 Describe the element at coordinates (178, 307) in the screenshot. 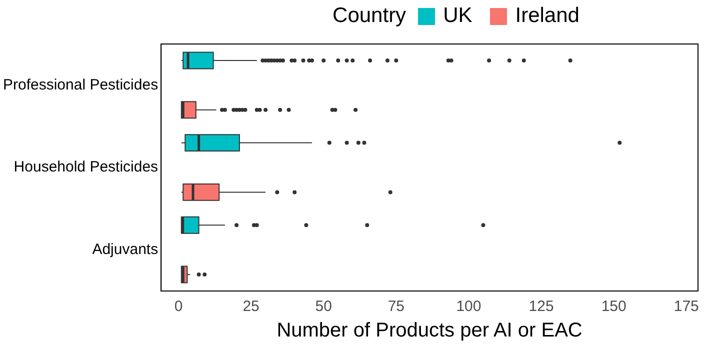

I see `x-tick-label: 0` at that location.